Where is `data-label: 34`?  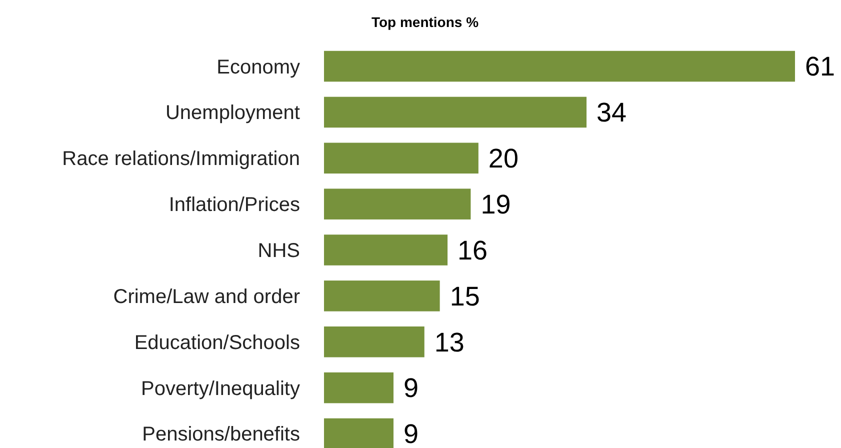 data-label: 34 is located at coordinates (611, 113).